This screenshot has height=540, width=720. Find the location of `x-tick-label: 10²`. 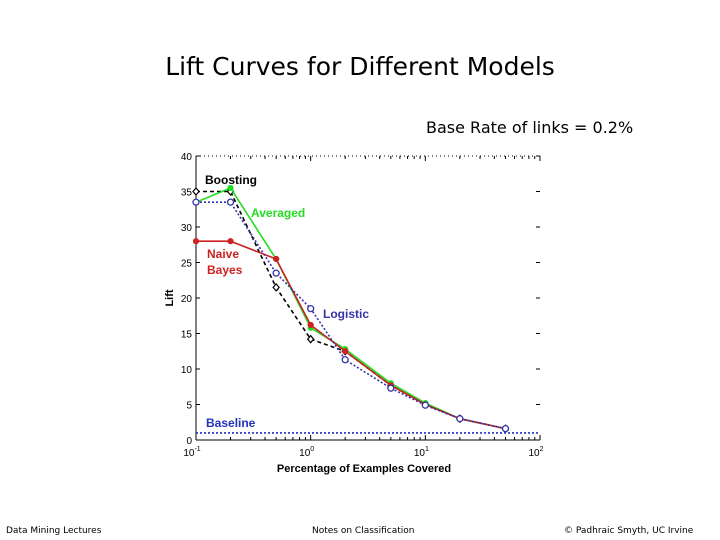

x-tick-label: 10² is located at coordinates (535, 452).